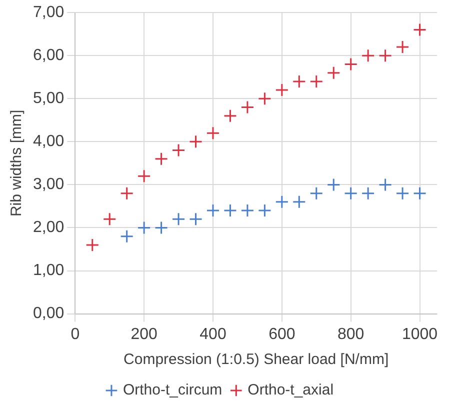  What do you see at coordinates (282, 334) in the screenshot?
I see `x-tick-label: 600` at bounding box center [282, 334].